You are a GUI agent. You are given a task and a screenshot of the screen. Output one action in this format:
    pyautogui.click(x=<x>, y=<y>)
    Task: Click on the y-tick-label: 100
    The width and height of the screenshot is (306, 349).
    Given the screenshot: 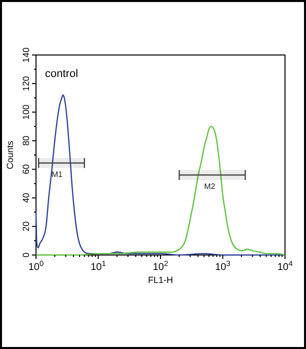 What is the action you would take?
    pyautogui.click(x=26, y=112)
    